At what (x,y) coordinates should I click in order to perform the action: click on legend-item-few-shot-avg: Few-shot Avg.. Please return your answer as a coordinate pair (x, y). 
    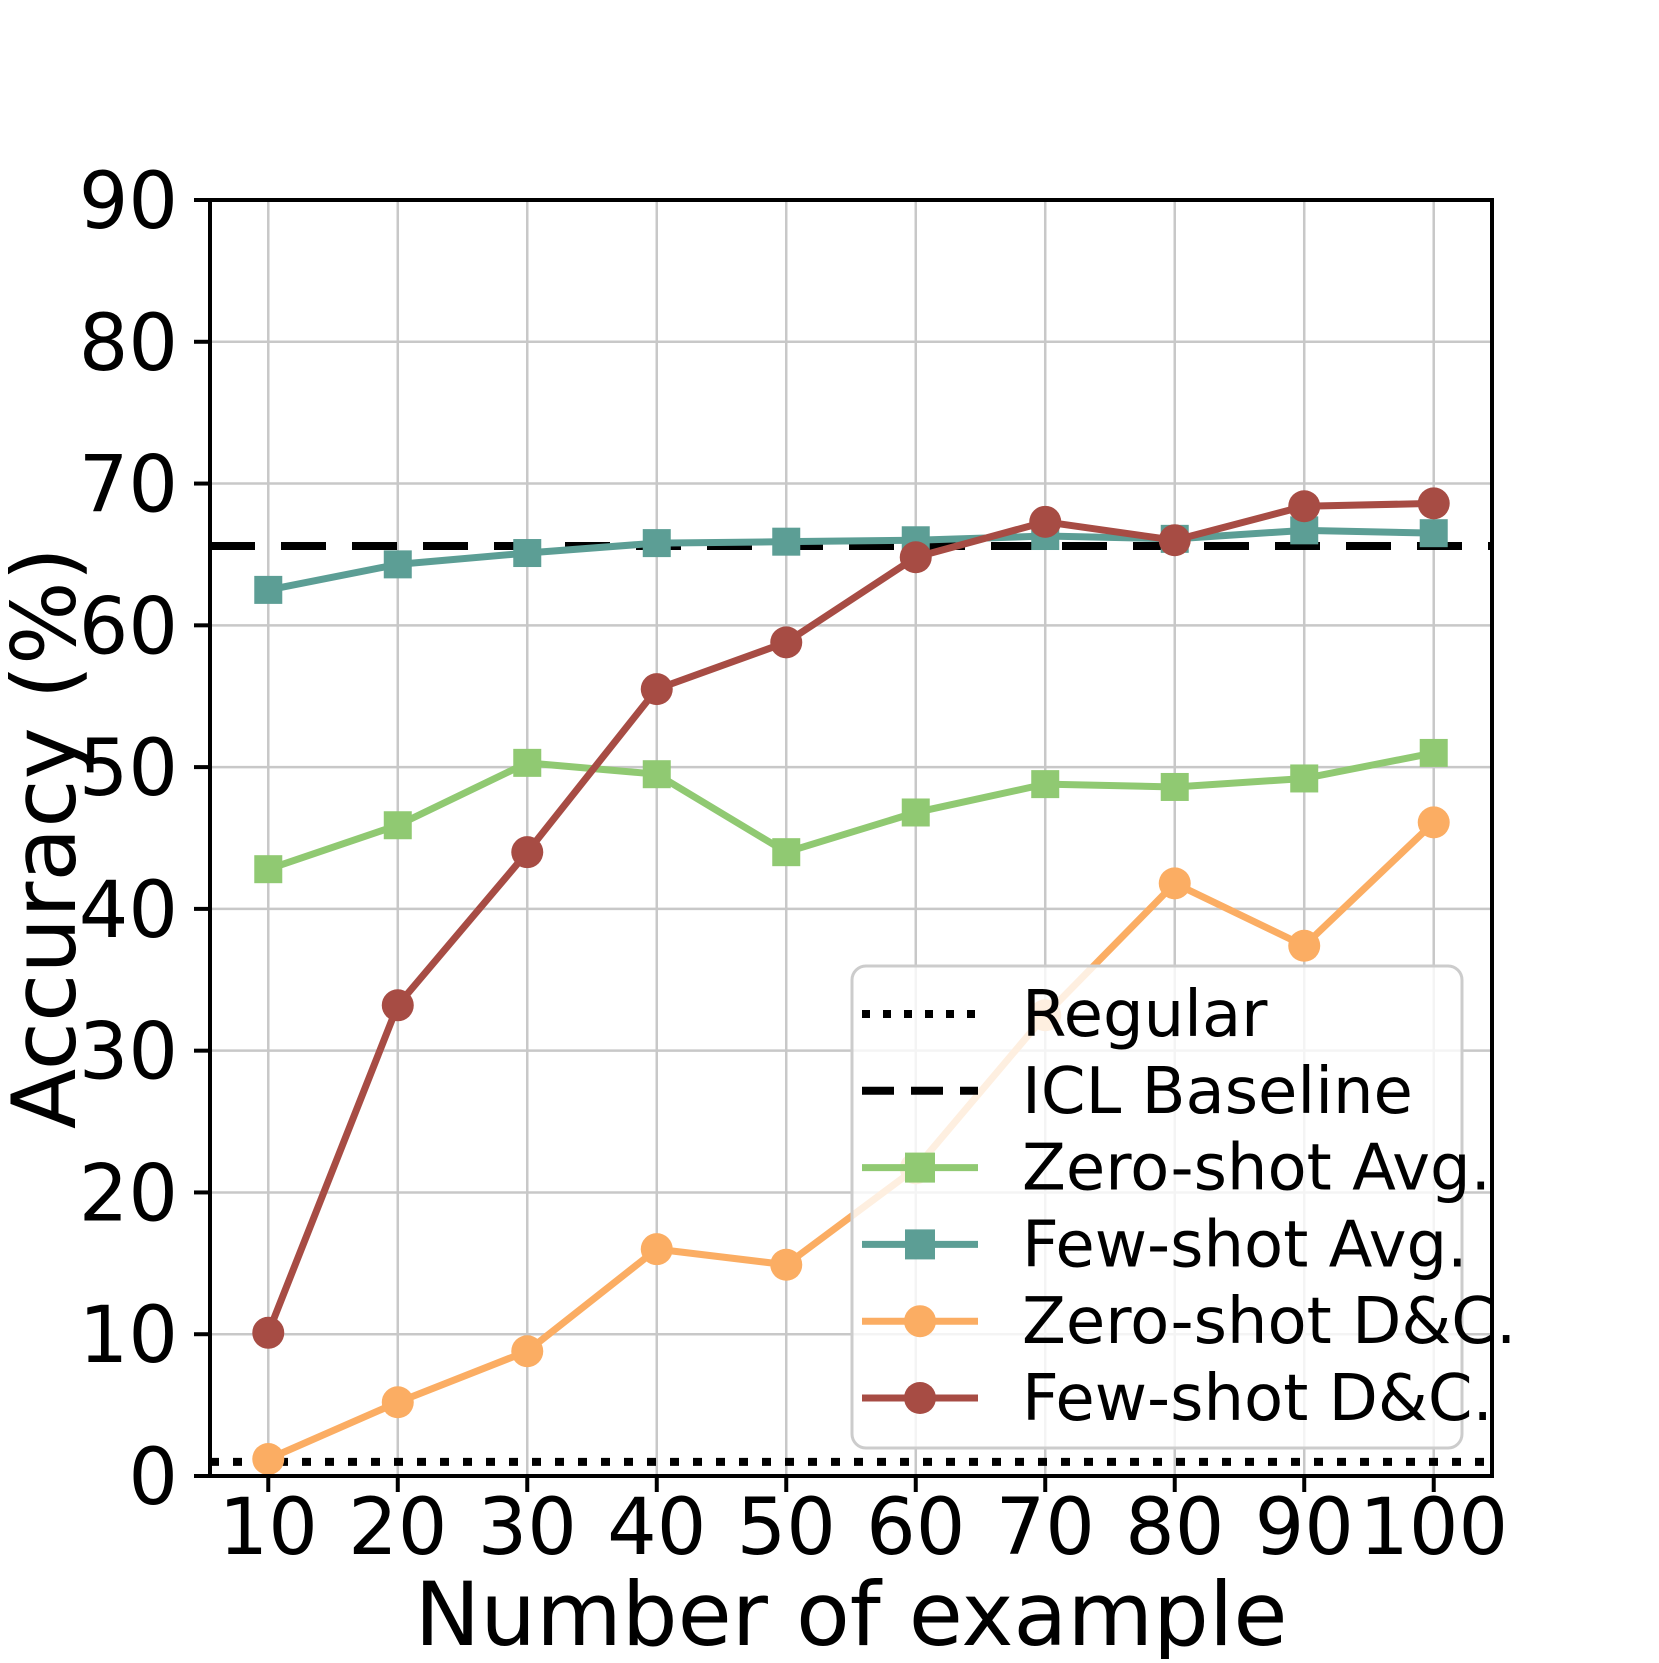
    Looking at the image, I should click on (1165, 1245).